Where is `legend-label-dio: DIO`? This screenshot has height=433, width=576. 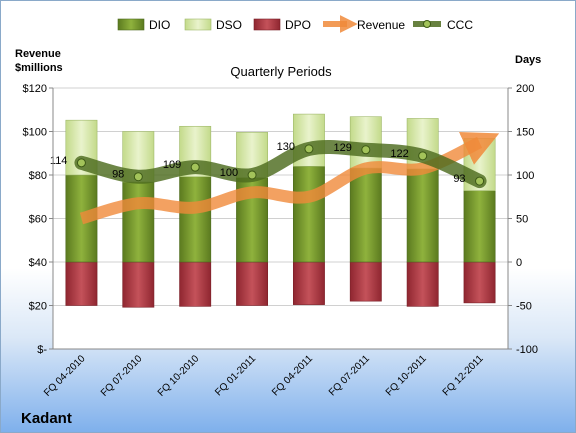
legend-label-dio: DIO is located at coordinates (159, 25).